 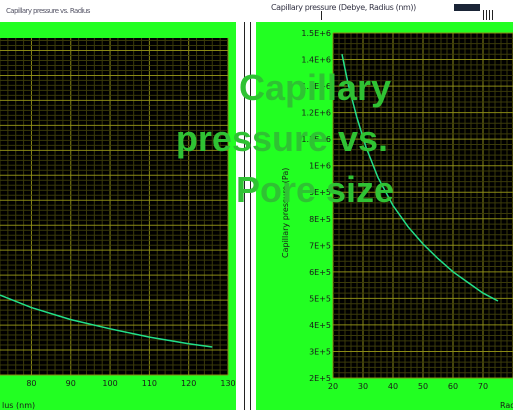 I want to click on right-y-tick-label: 7E+5, so click(x=320, y=245).